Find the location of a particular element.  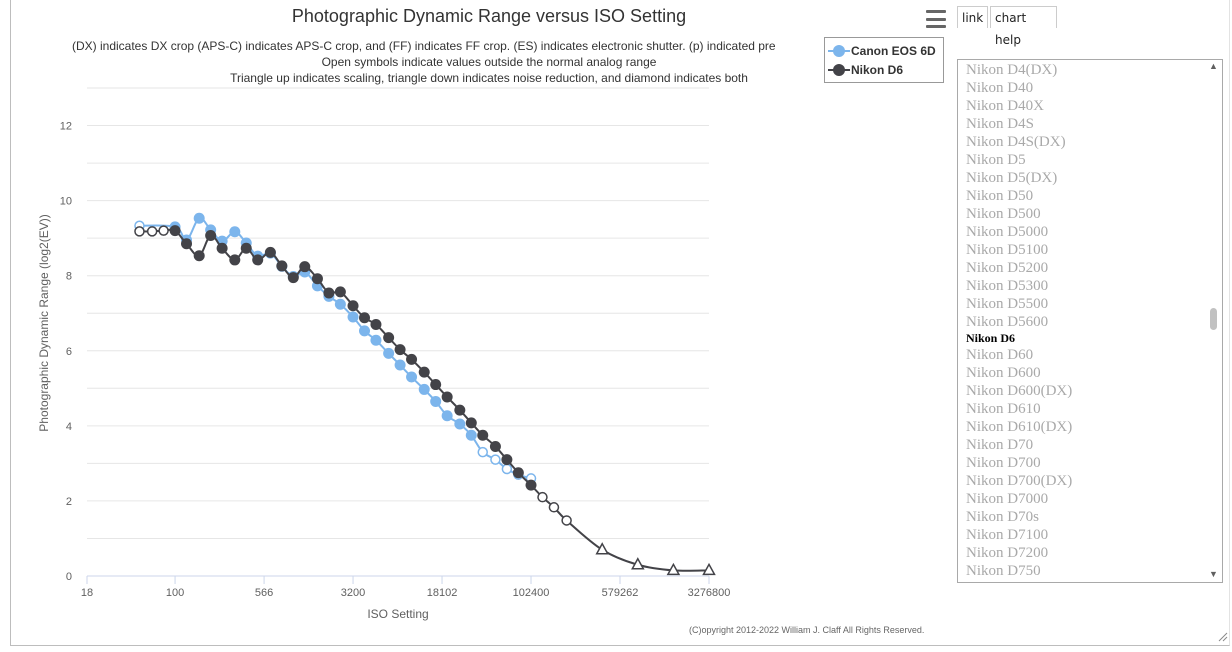

resize-grip-icon is located at coordinates (1223, 637).